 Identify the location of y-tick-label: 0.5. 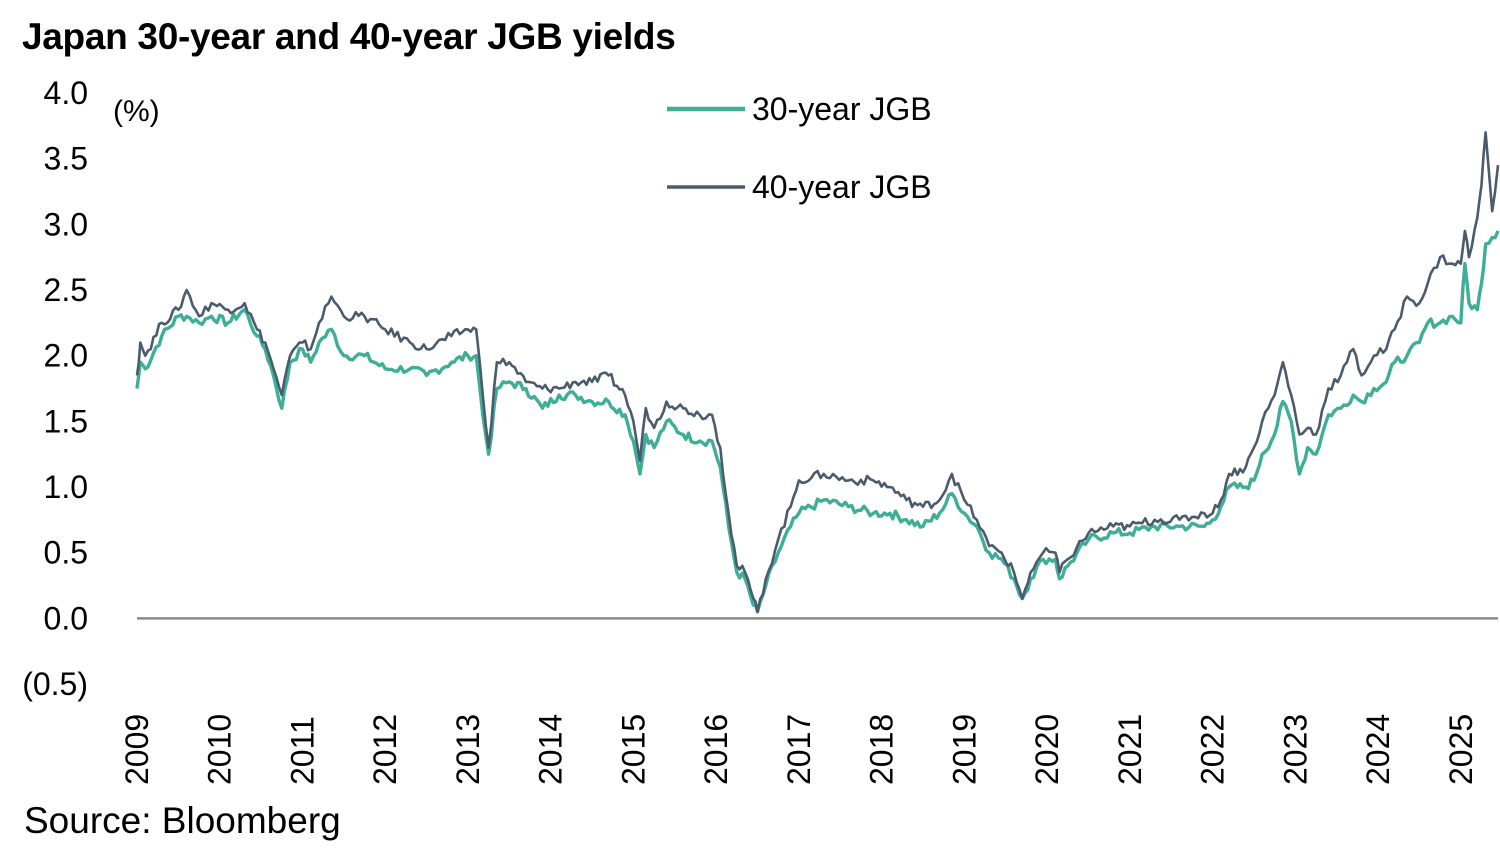
(66, 553).